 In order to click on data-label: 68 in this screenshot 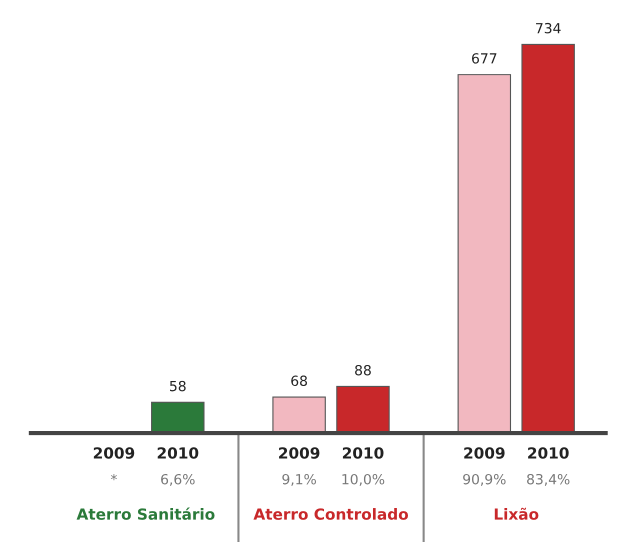, I will do `click(299, 381)`.